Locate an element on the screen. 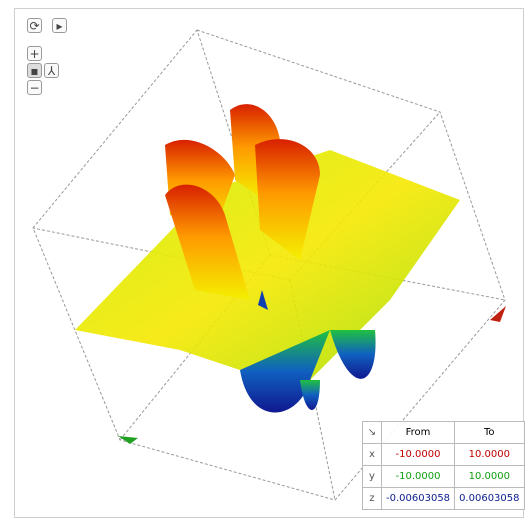  reset-button: ⟳ is located at coordinates (34, 25).